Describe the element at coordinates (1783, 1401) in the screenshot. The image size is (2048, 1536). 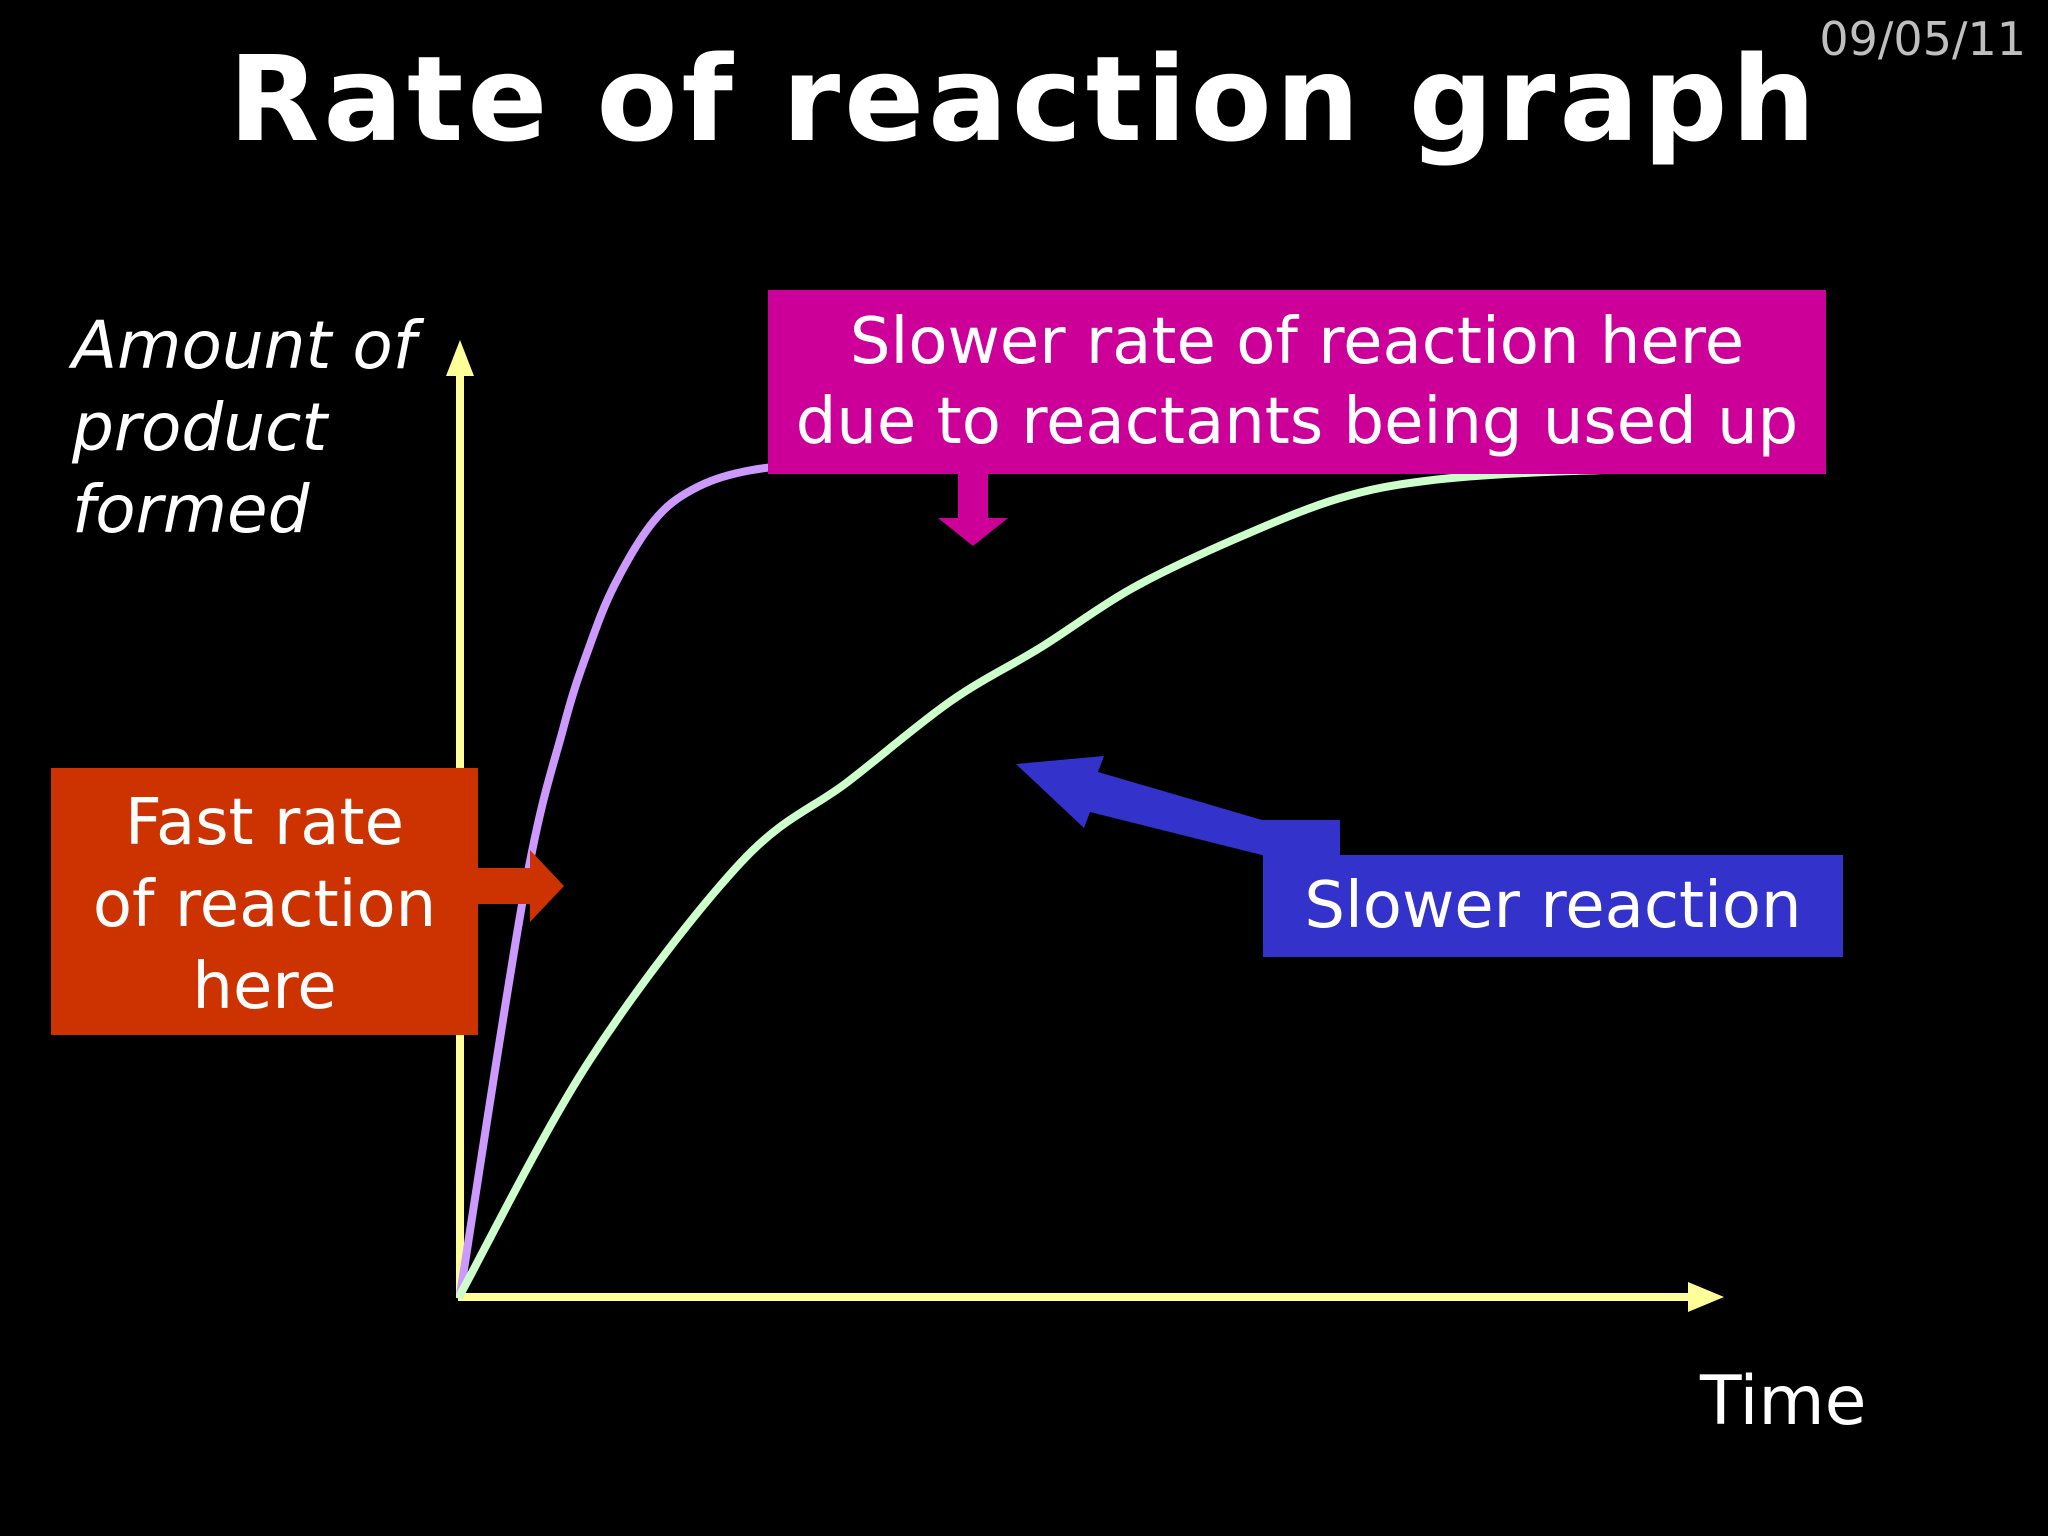
I see `x-axis-label: Time` at that location.